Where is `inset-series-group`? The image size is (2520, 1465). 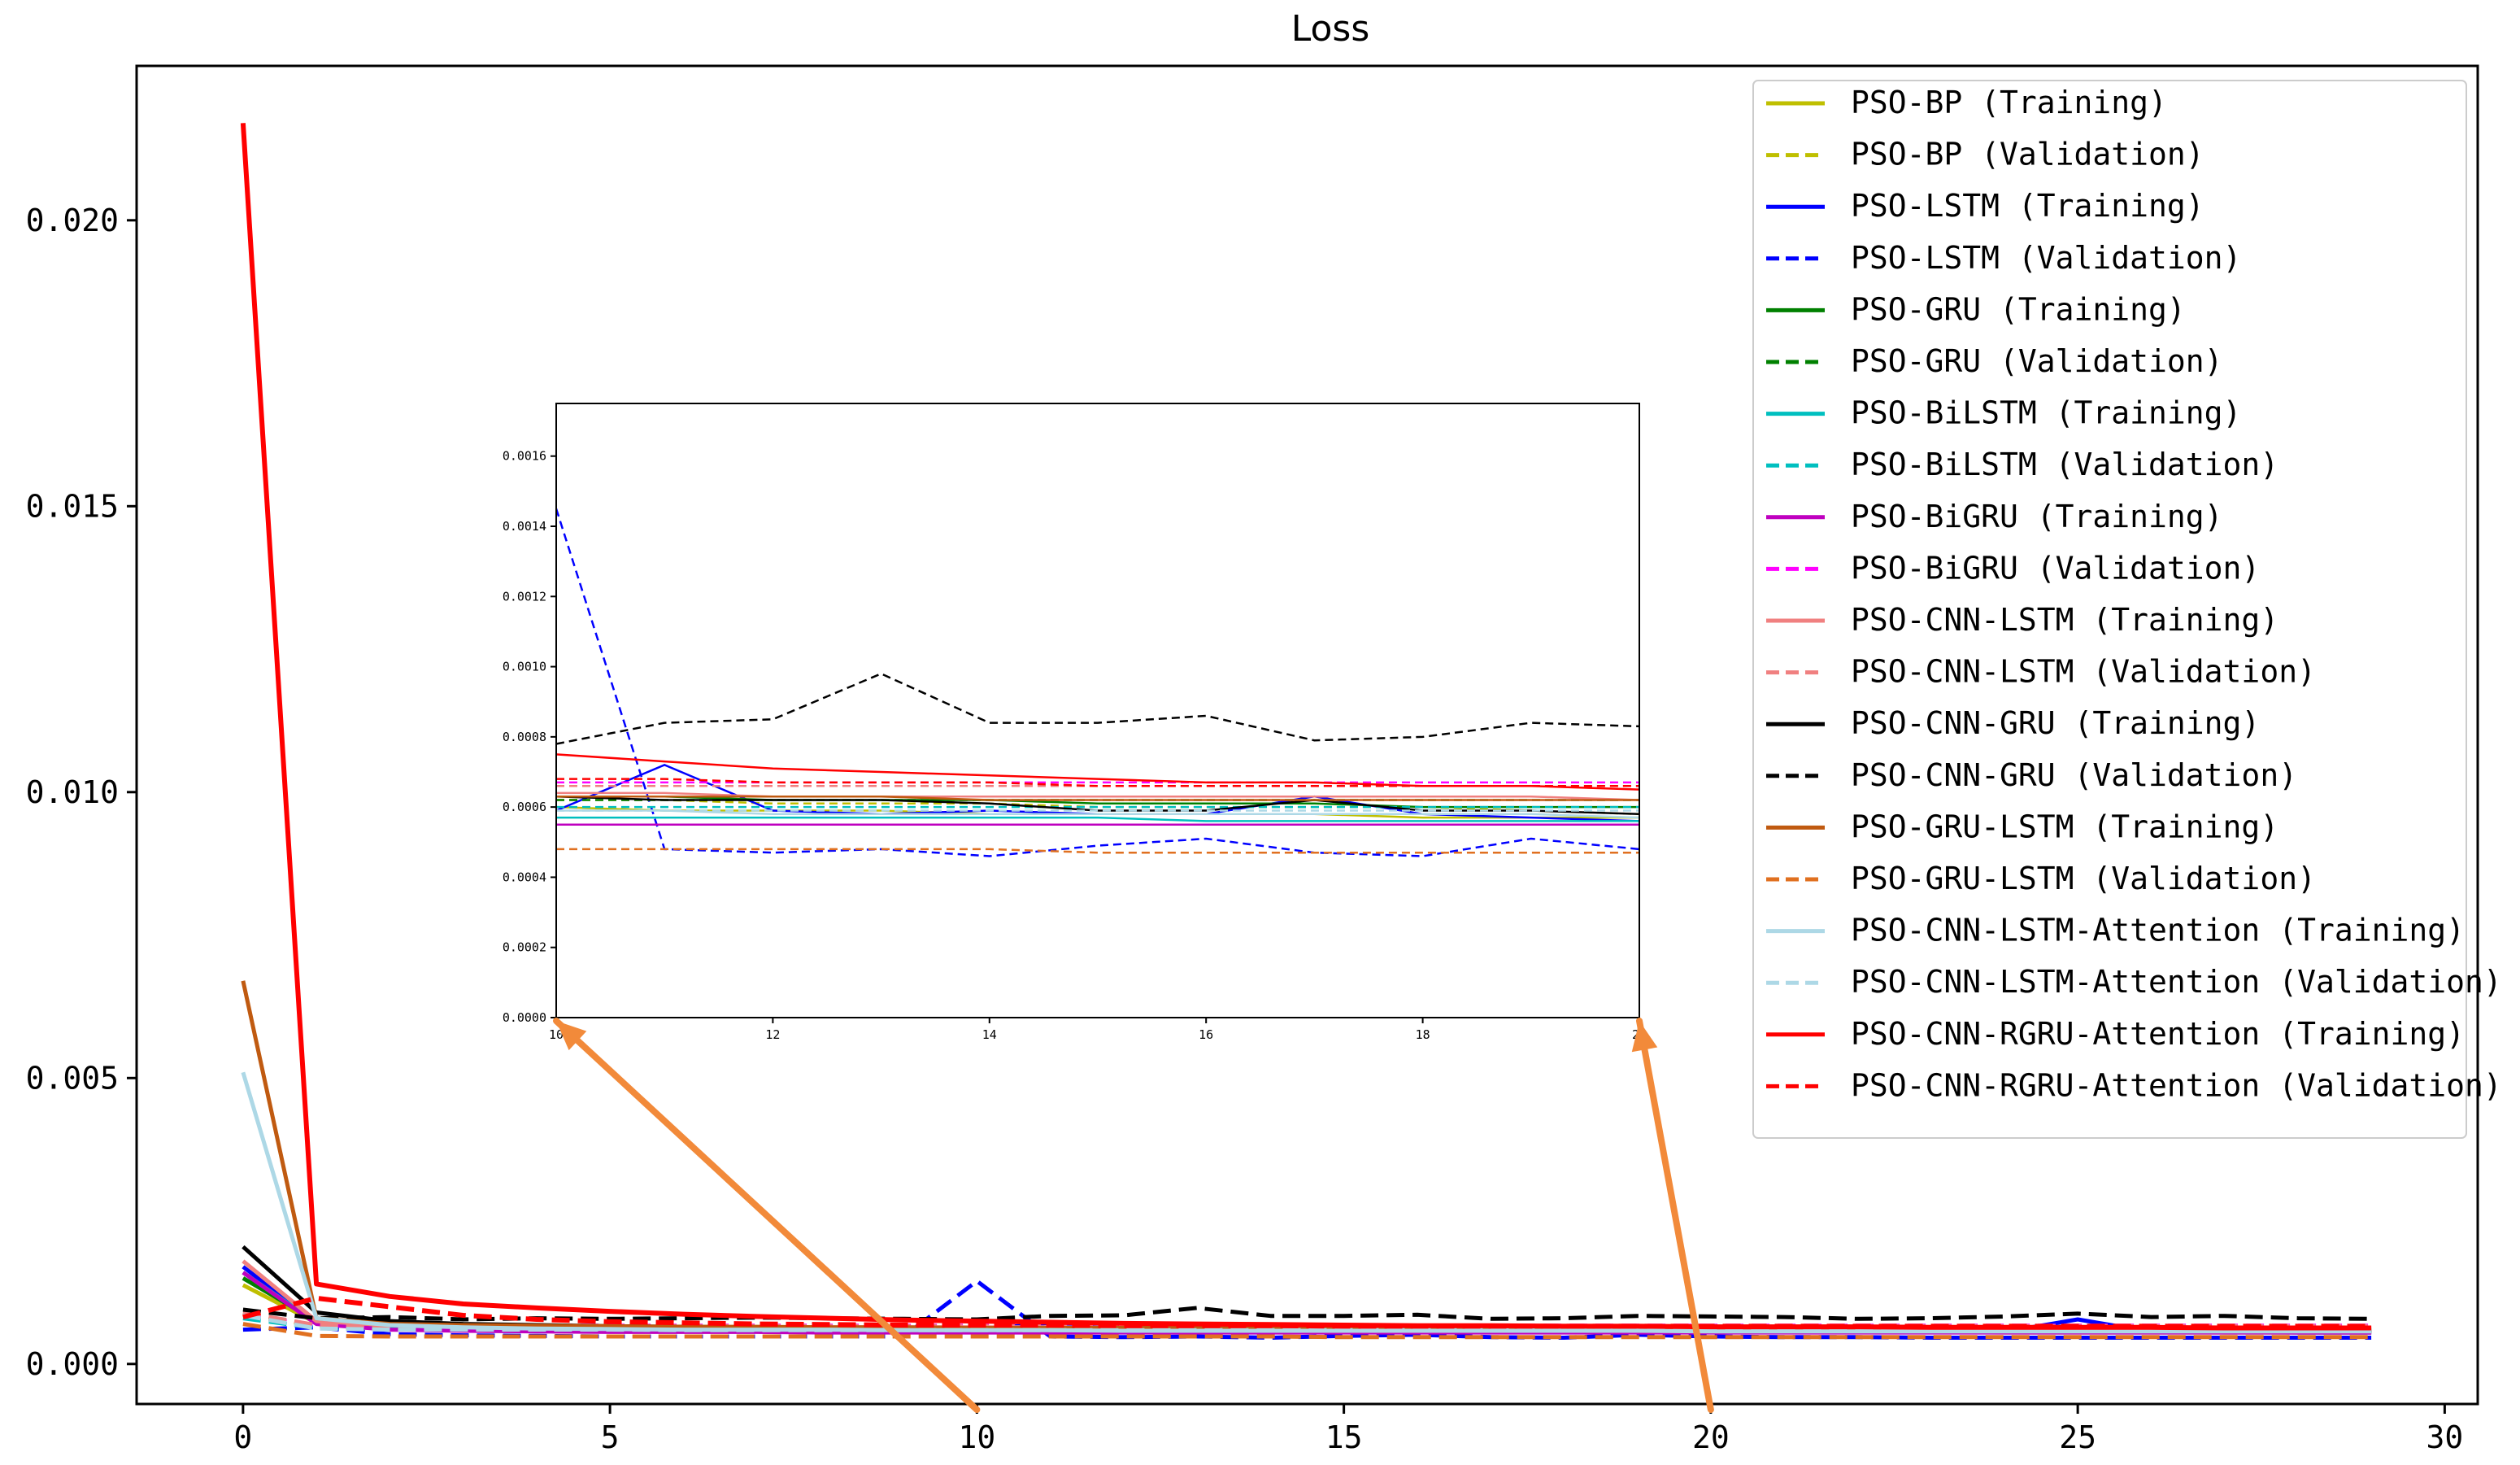
inset-series-group is located at coordinates (1097, 683).